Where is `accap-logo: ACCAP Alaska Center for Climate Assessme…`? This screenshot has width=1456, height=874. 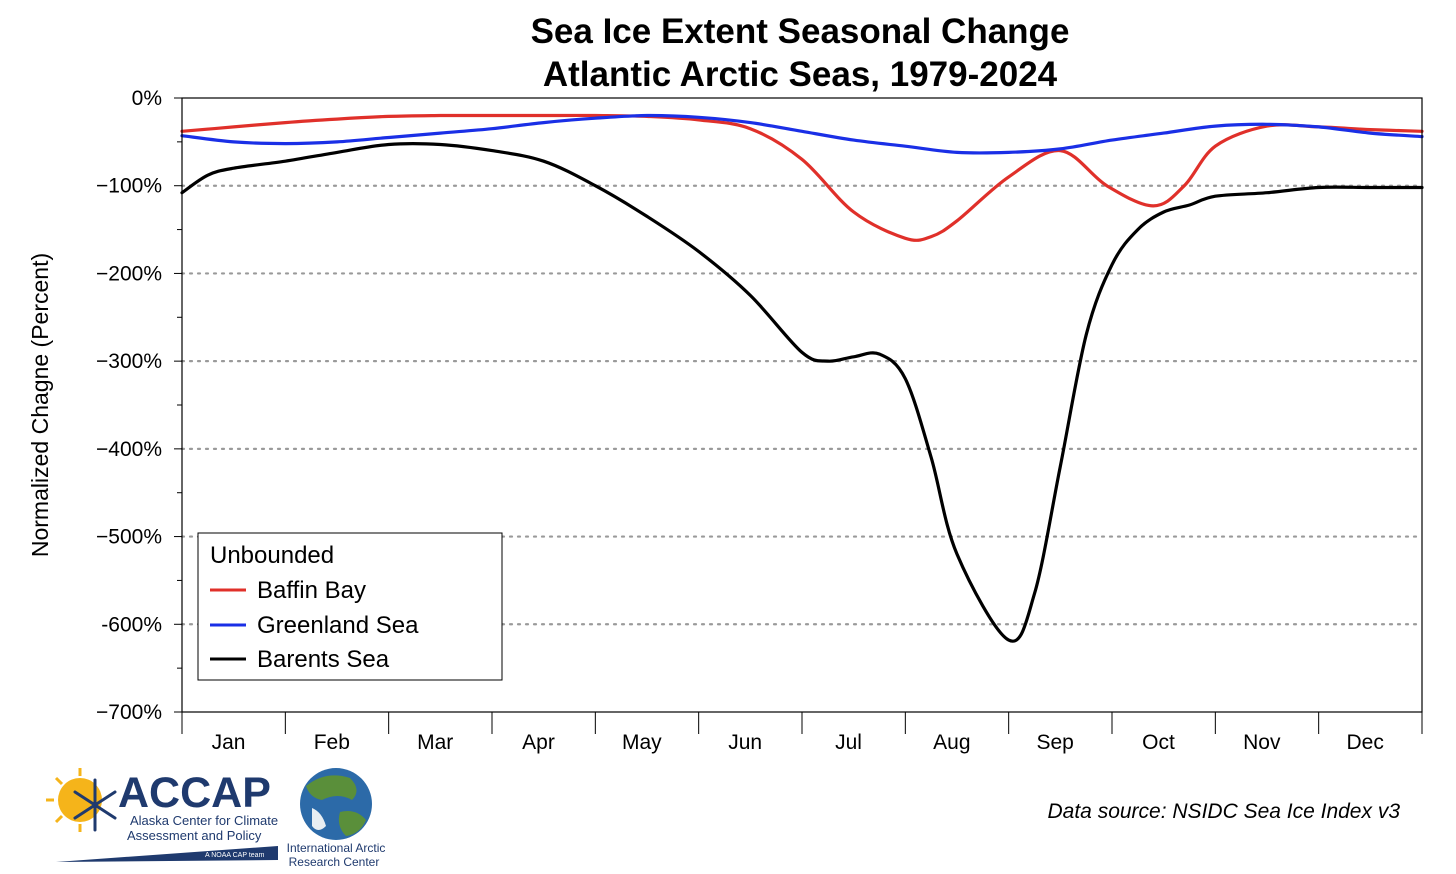
accap-logo: ACCAP Alaska Center for Climate Assessme… is located at coordinates (162, 815).